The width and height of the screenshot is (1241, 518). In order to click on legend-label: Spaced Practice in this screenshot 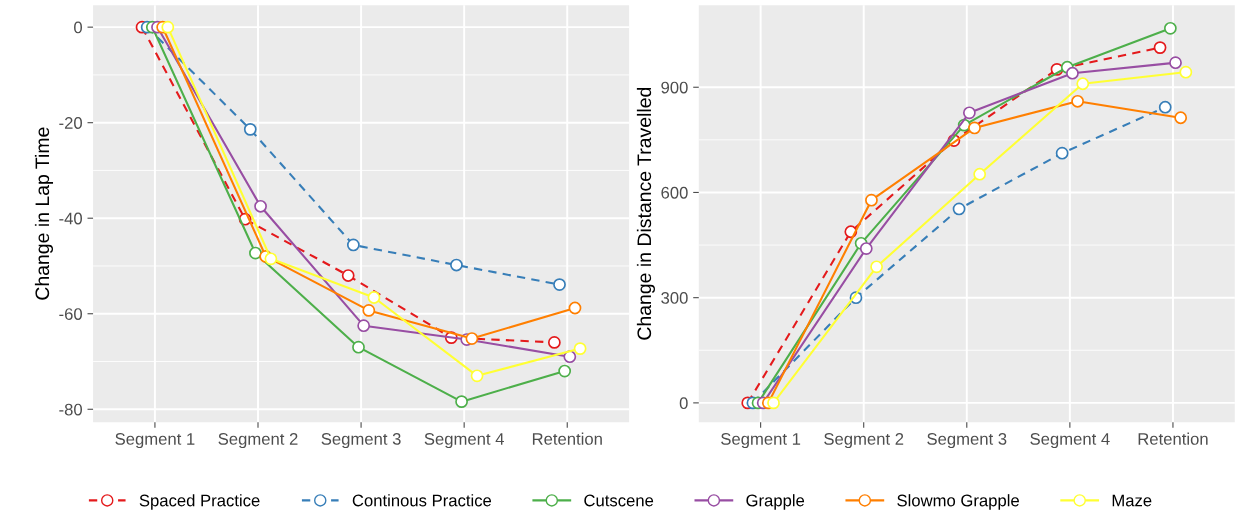, I will do `click(199, 502)`.